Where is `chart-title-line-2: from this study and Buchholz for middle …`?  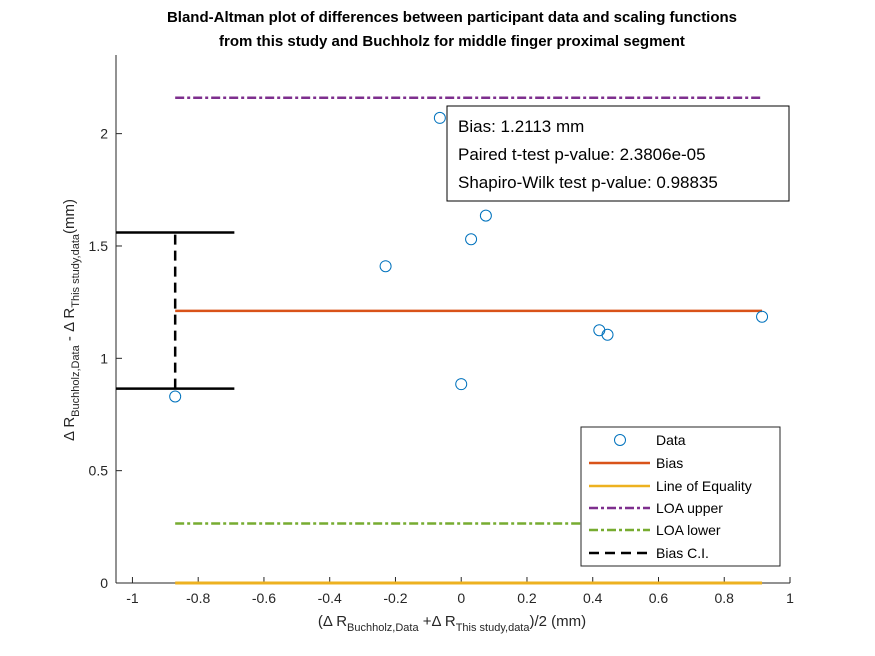
chart-title-line-2: from this study and Buchholz for middle … is located at coordinates (452, 41).